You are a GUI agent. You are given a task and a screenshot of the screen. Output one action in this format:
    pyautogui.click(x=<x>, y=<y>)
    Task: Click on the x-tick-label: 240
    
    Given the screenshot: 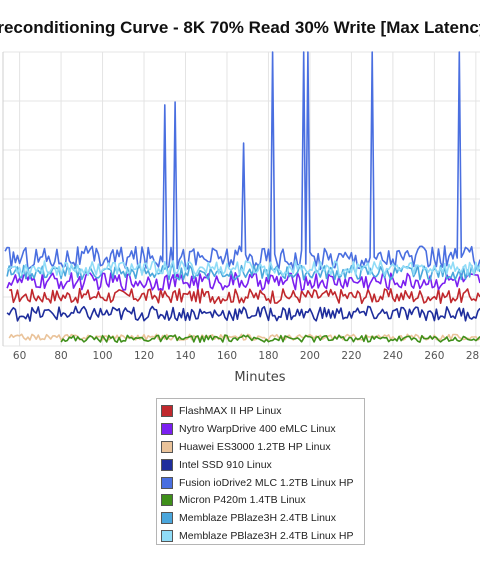 What is the action you would take?
    pyautogui.click(x=393, y=356)
    